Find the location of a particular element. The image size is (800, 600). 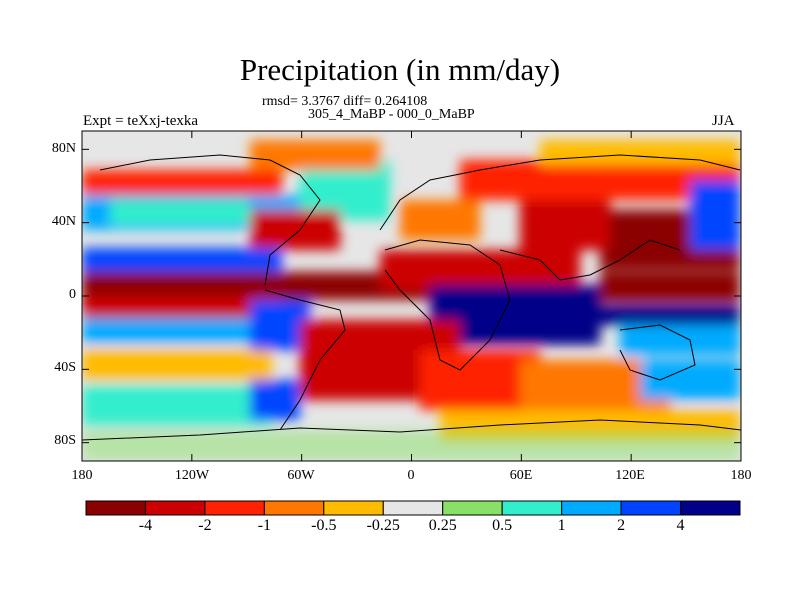

lon-label: 60W is located at coordinates (301, 475).